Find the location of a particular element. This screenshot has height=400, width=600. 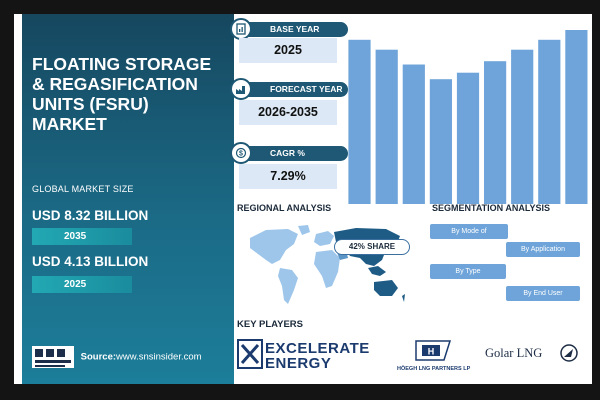

southeast-asia-region is located at coordinates (377, 271).